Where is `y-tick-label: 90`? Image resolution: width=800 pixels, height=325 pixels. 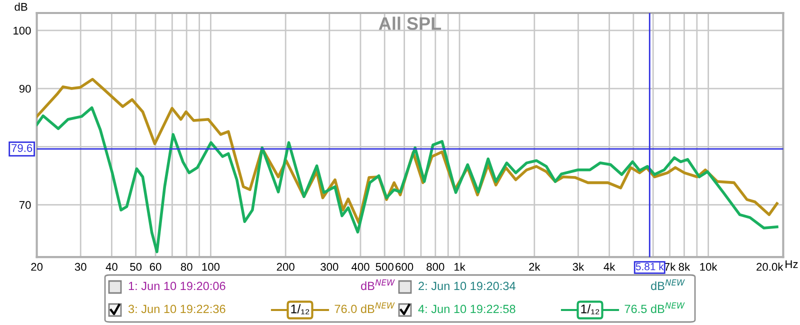 y-tick-label: 90 is located at coordinates (25, 88).